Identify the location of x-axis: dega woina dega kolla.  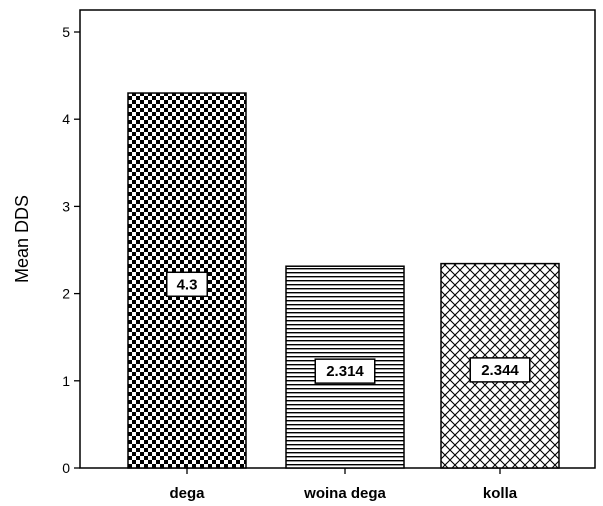
(343, 485).